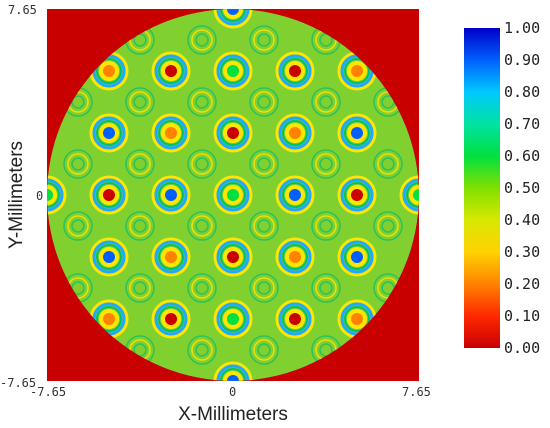 This screenshot has height=428, width=550. I want to click on y-axis-label: Y-Millimeters, so click(16, 195).